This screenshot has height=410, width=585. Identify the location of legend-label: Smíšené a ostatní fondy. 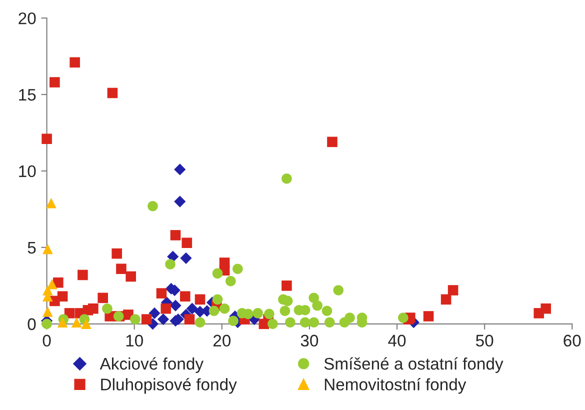
(414, 365).